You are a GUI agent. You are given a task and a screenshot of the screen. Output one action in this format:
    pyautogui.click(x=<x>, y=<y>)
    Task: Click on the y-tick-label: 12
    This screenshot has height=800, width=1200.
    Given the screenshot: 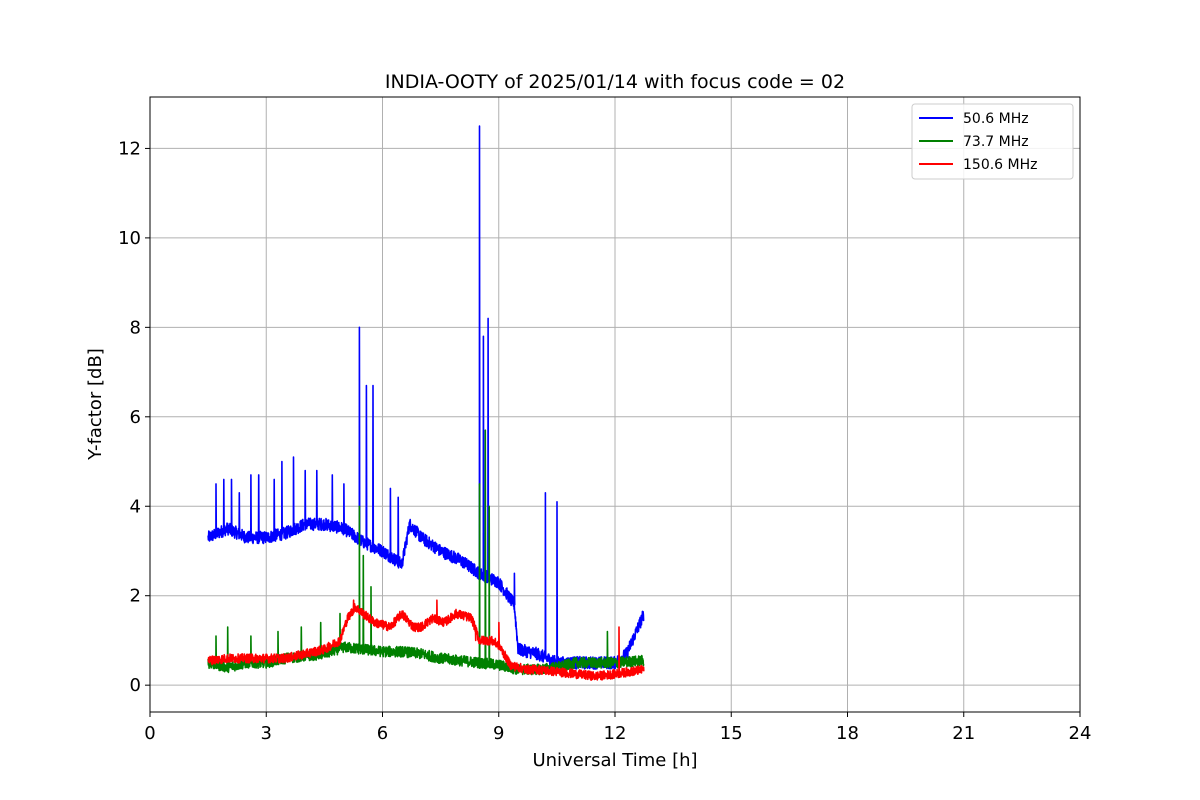 What is the action you would take?
    pyautogui.click(x=129, y=148)
    